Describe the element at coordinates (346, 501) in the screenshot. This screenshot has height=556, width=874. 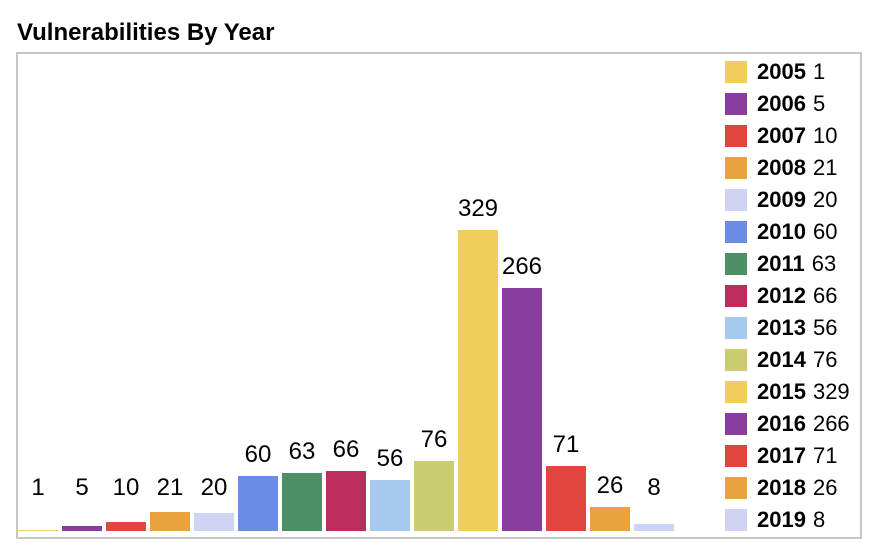
I see `bar-2012` at that location.